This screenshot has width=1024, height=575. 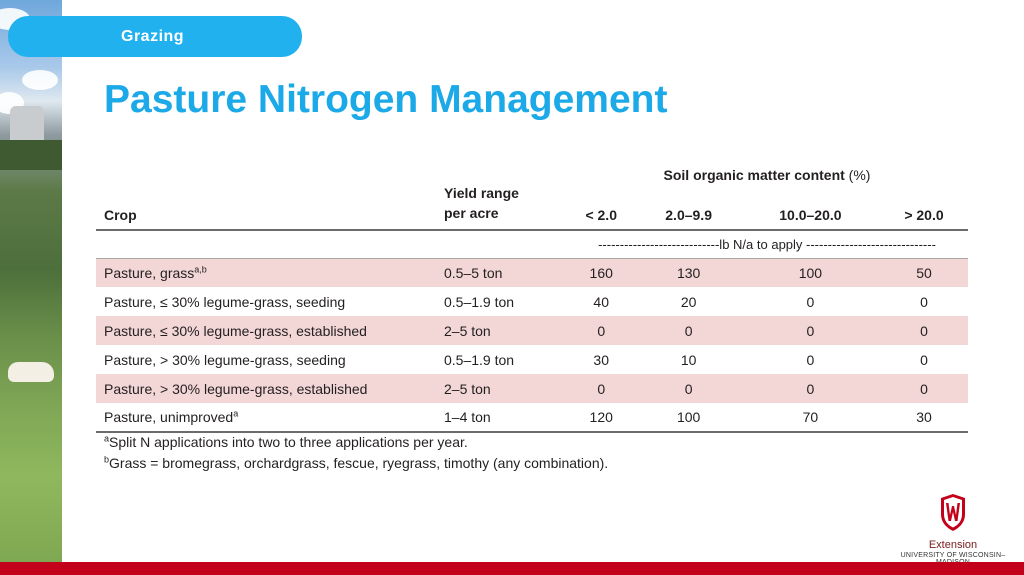 I want to click on yield-header-line2: per acre, so click(x=471, y=213).